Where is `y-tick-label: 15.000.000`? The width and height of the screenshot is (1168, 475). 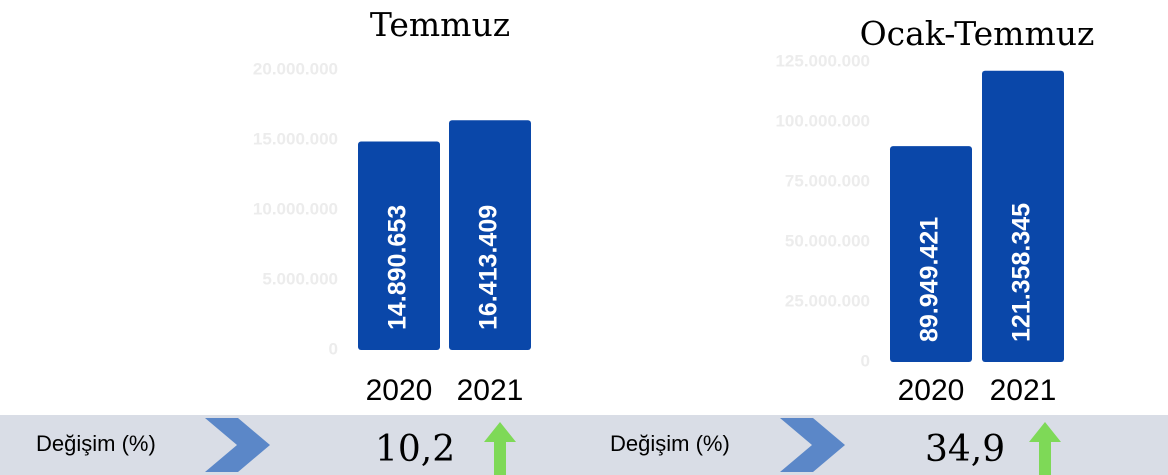 y-tick-label: 15.000.000 is located at coordinates (295, 138).